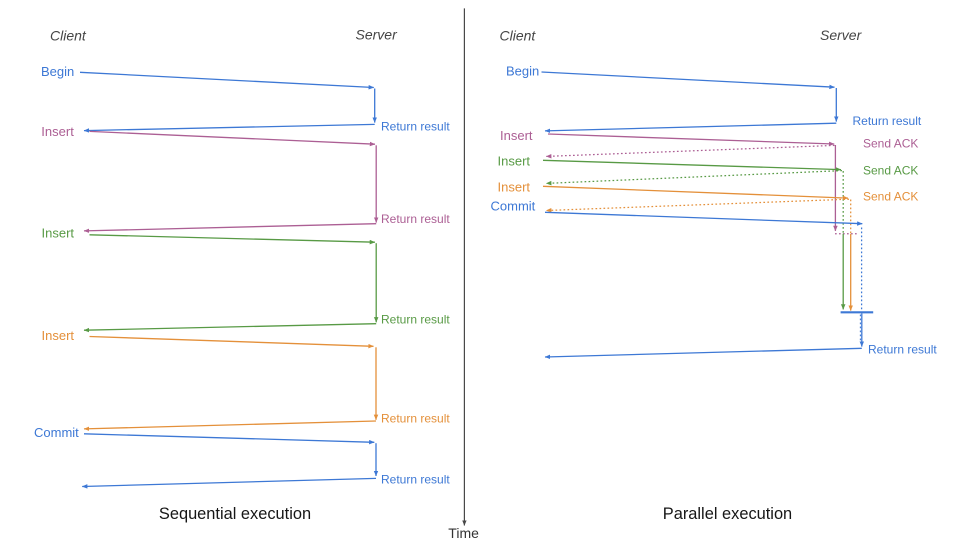  I want to click on svg-text: Parallel execution, so click(727, 514).